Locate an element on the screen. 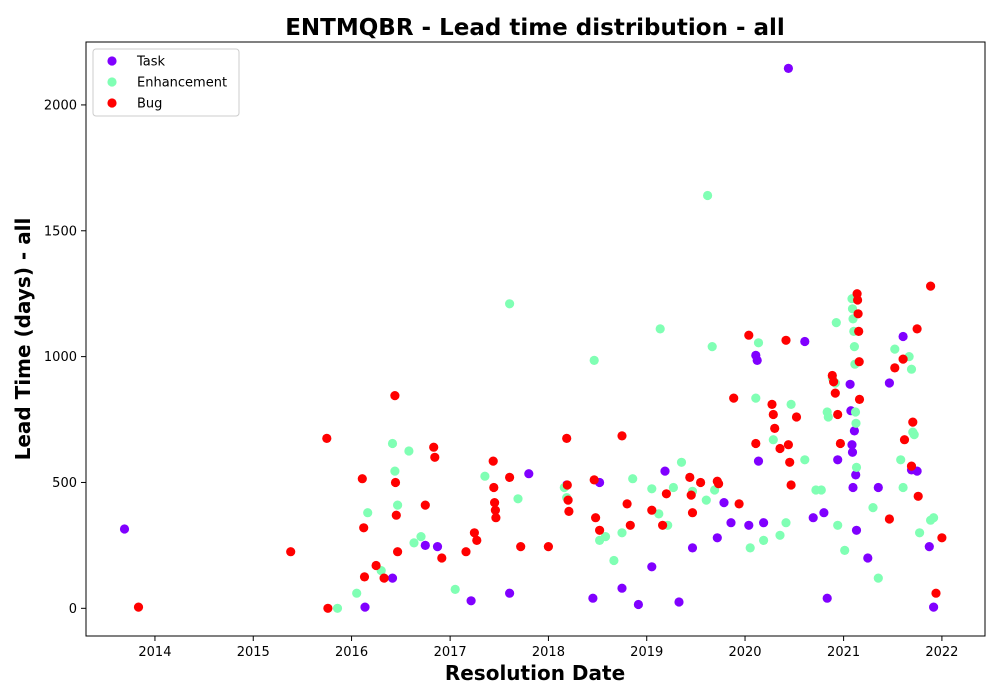  x-tick-label: 2015 is located at coordinates (253, 652).